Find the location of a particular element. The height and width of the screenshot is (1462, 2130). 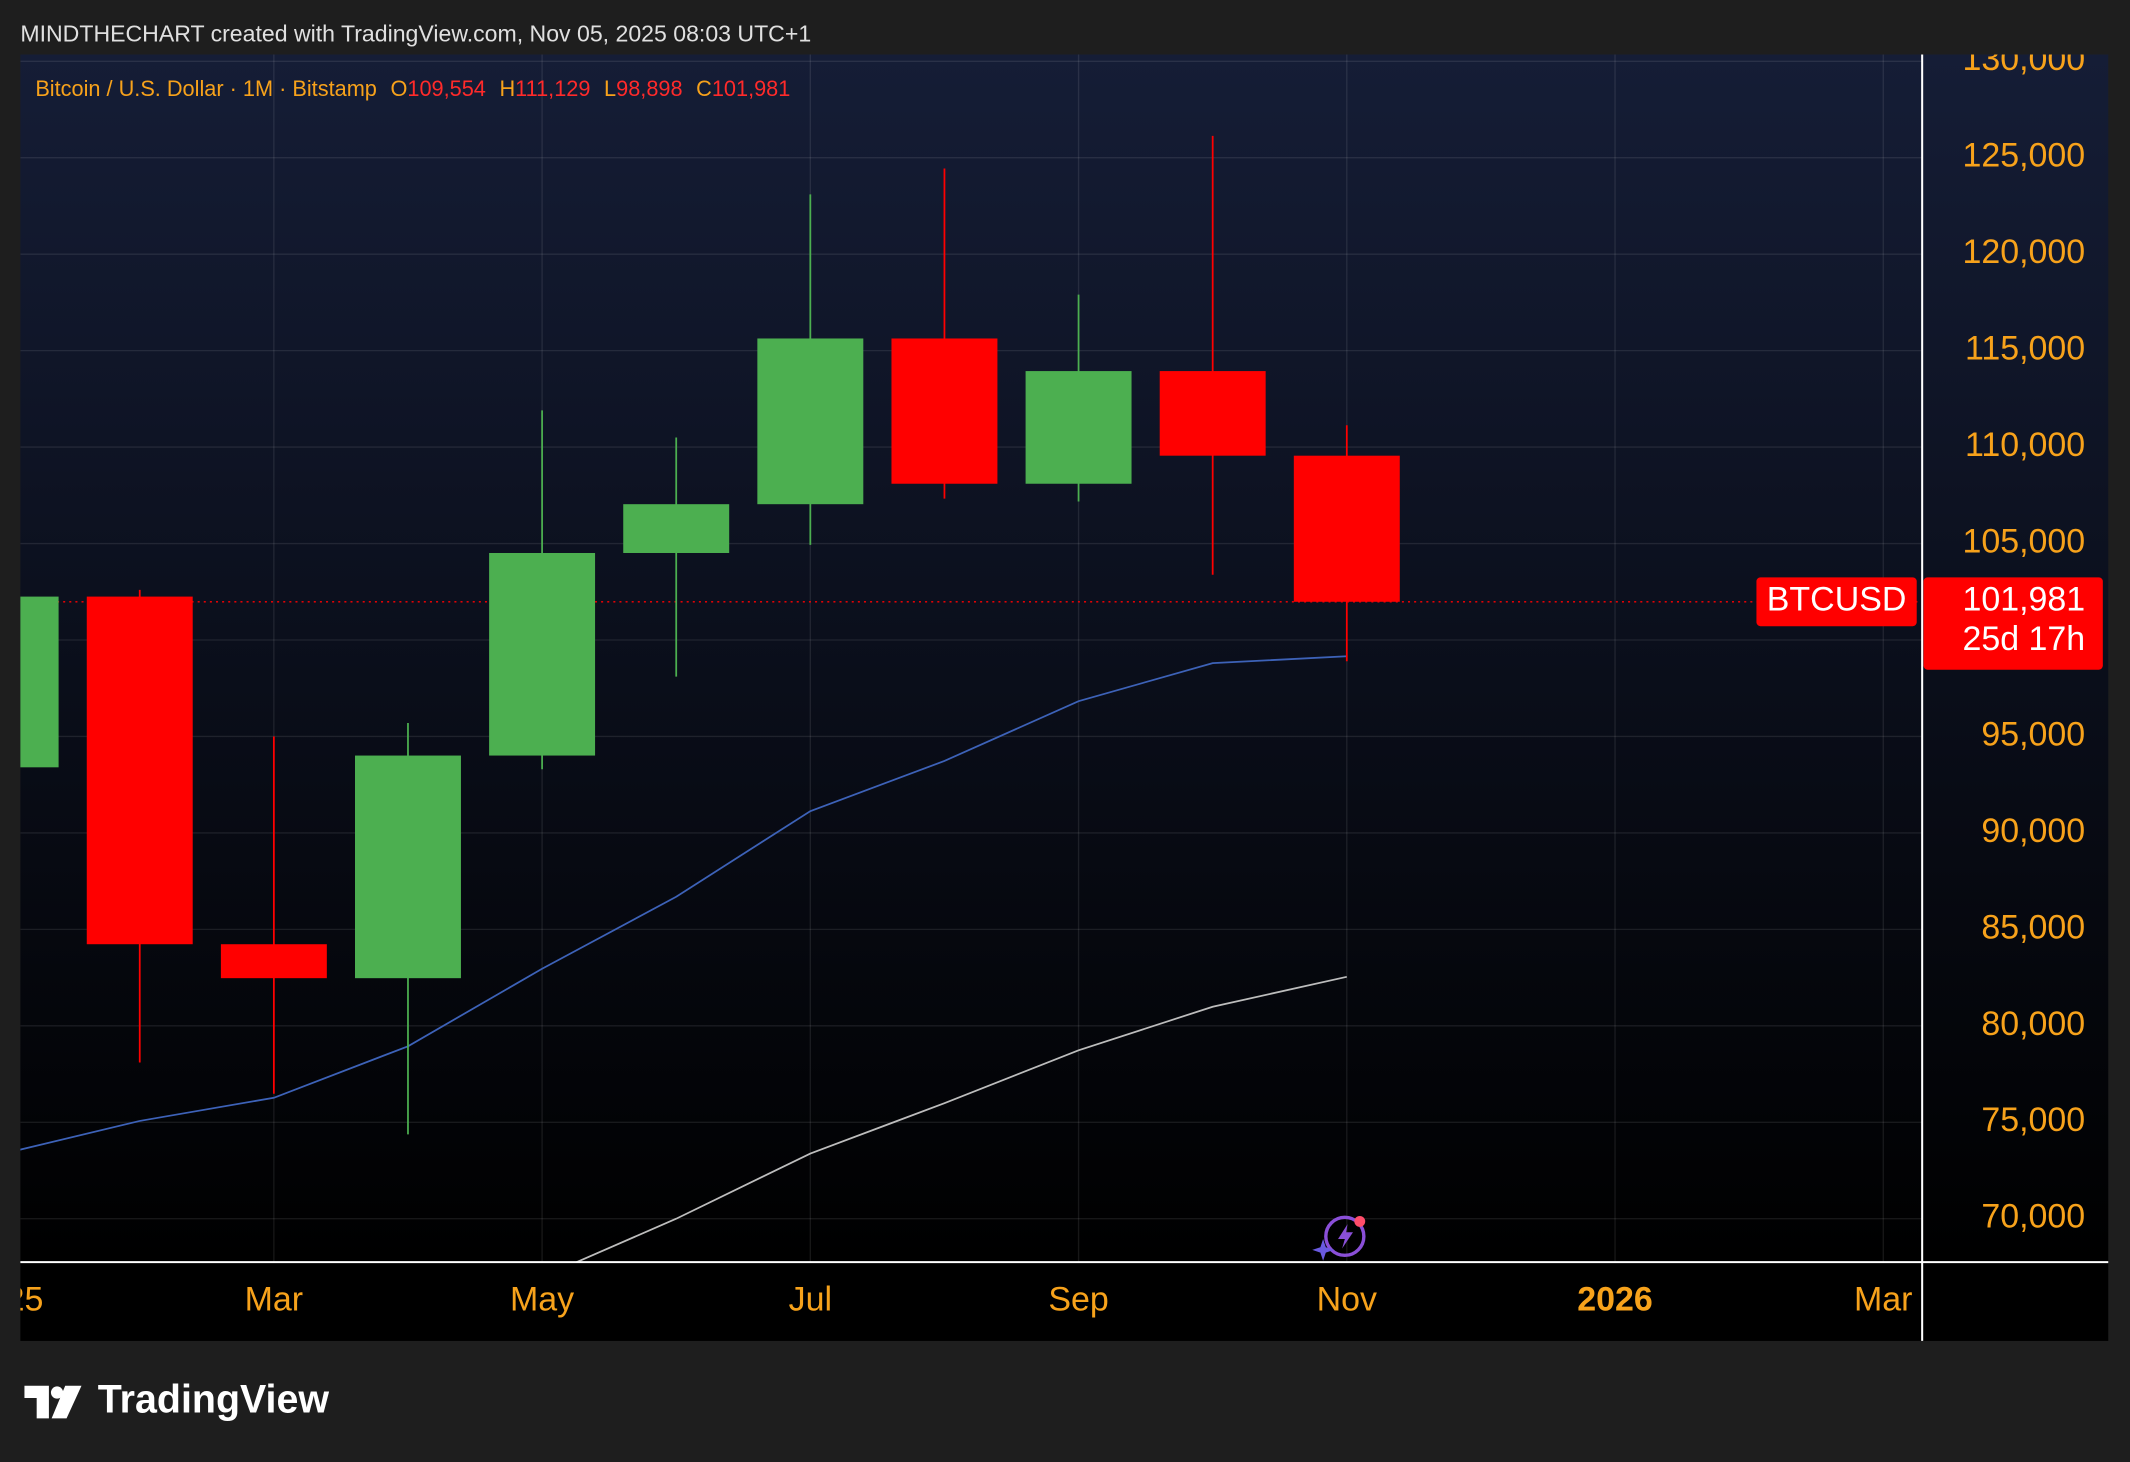

logo is located at coordinates (53, 1402).